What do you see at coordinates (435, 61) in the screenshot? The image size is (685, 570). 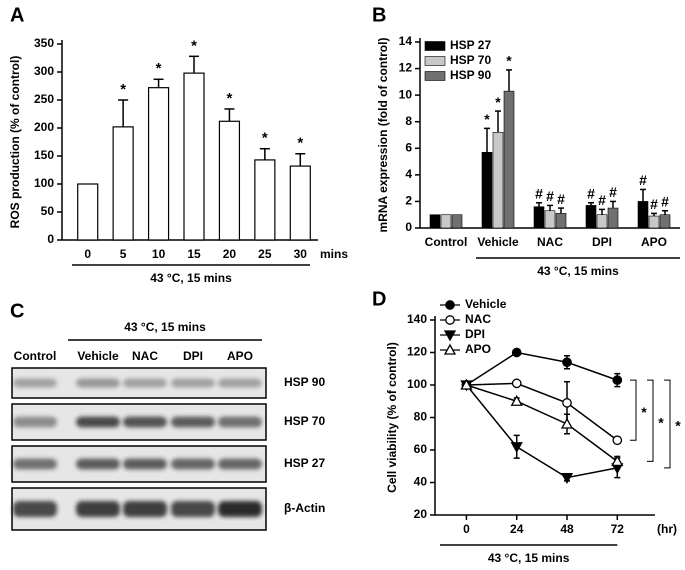 I see `legend-swatch` at bounding box center [435, 61].